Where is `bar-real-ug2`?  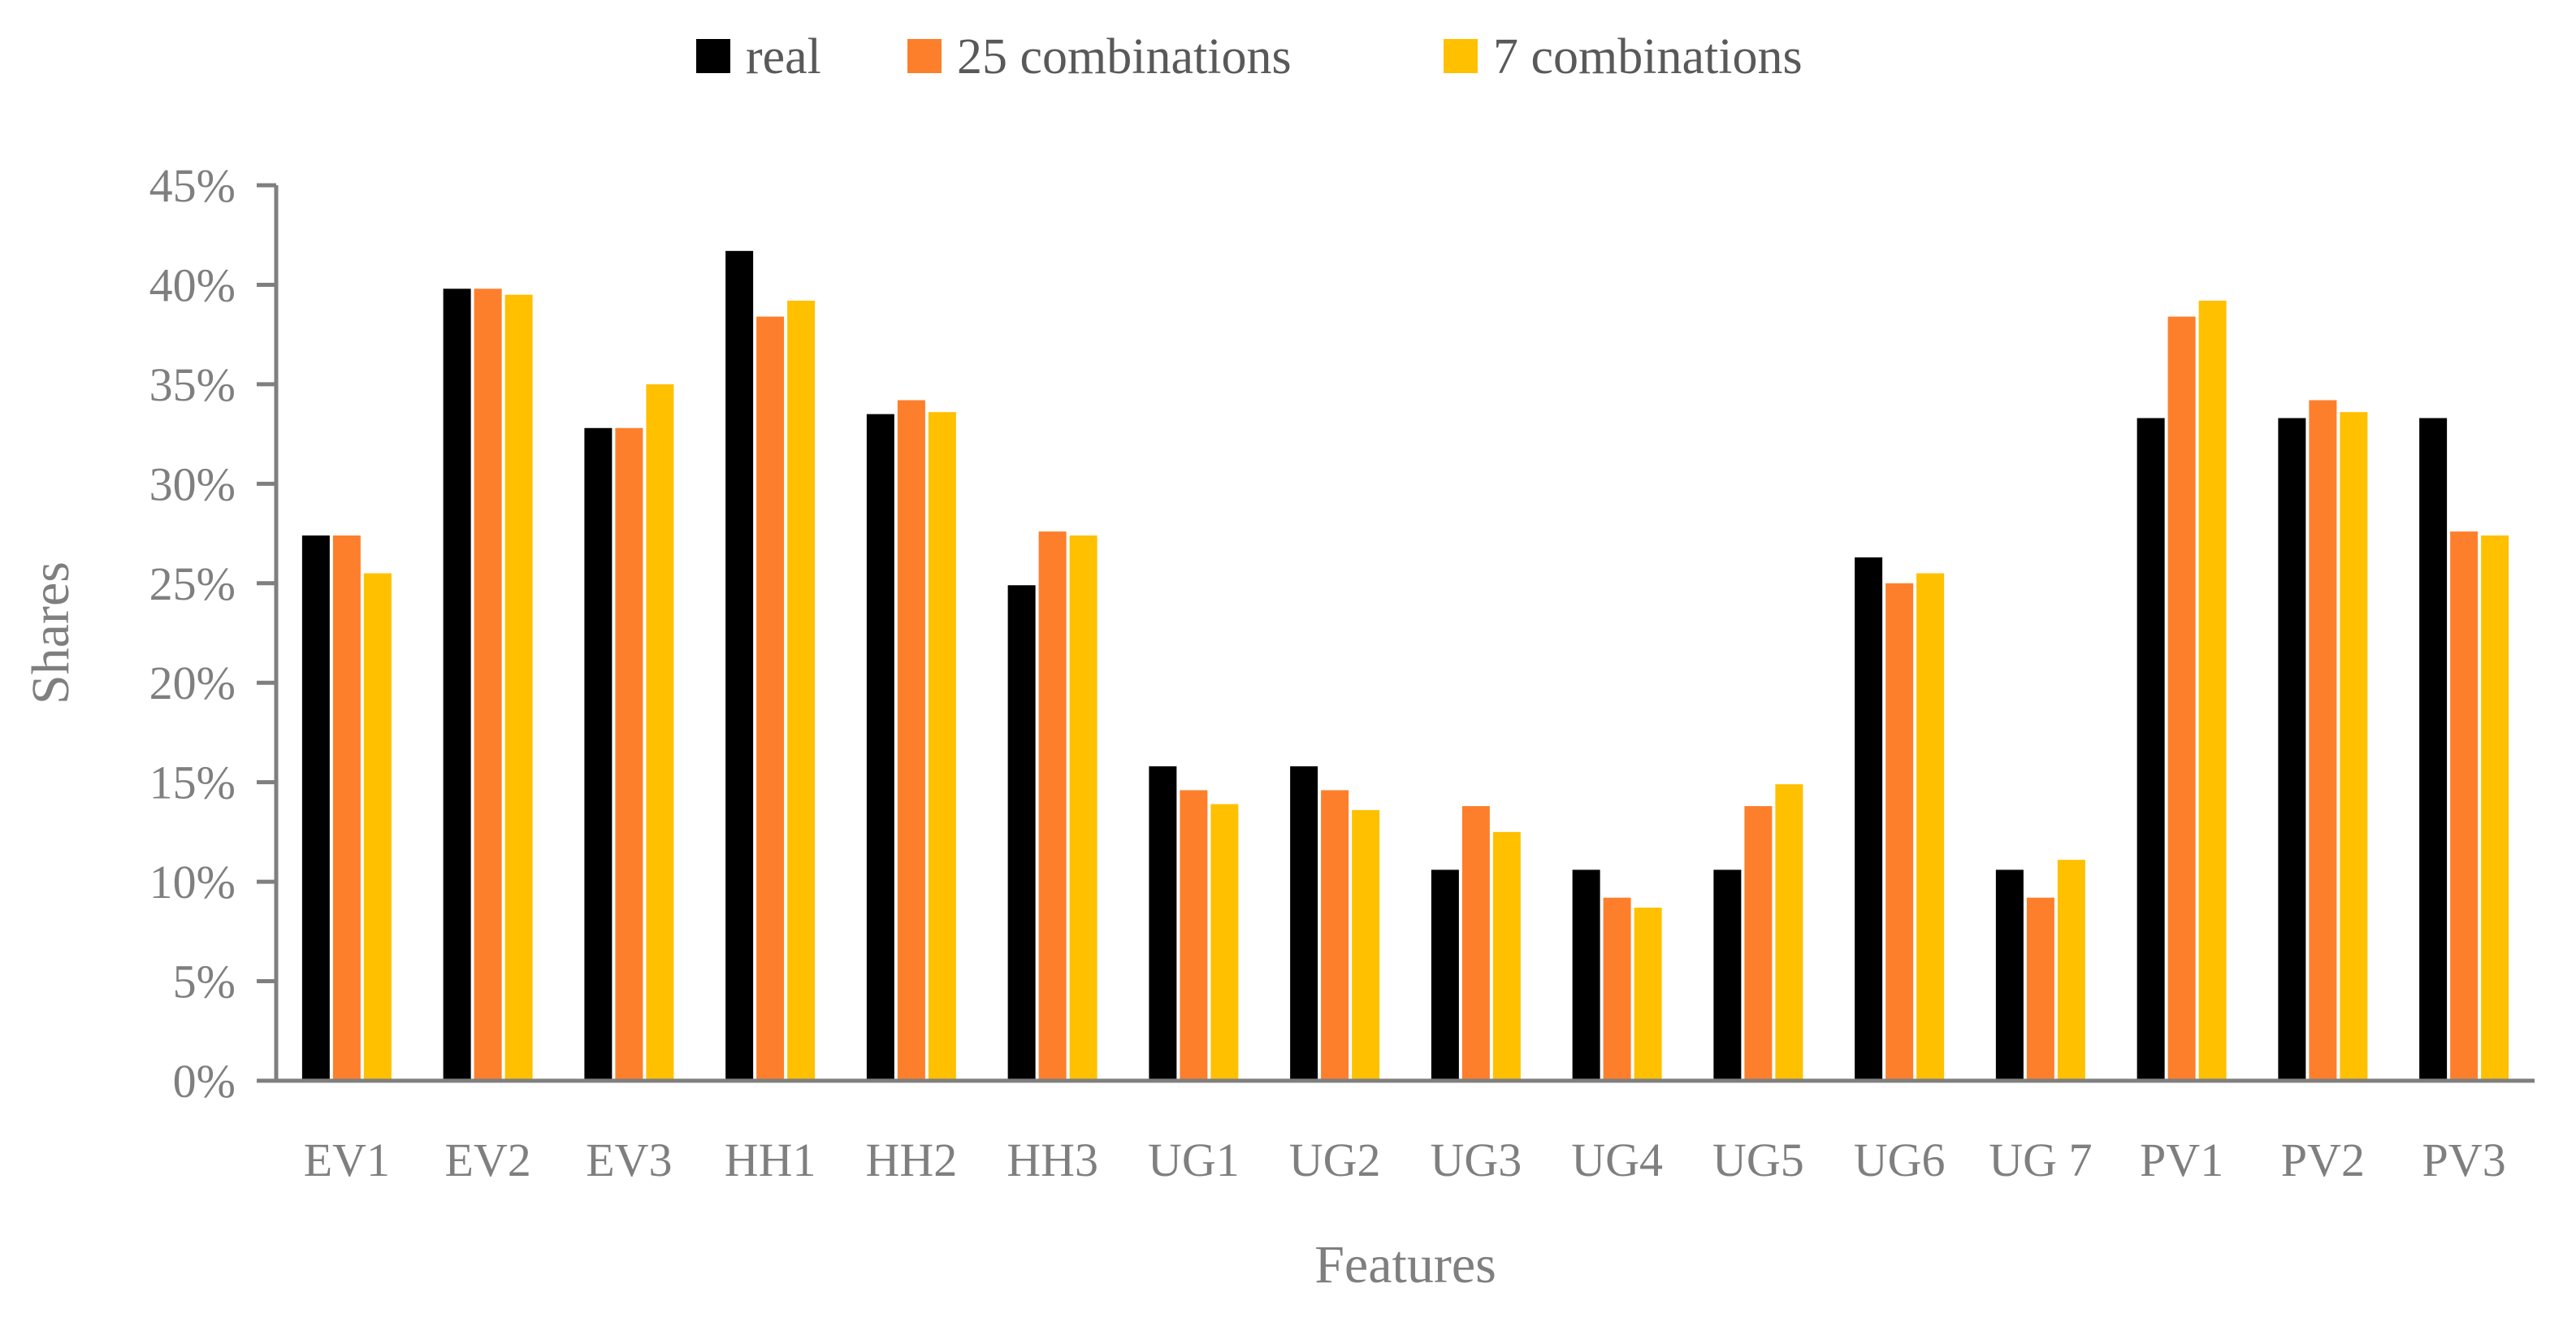
bar-real-ug2 is located at coordinates (1304, 923).